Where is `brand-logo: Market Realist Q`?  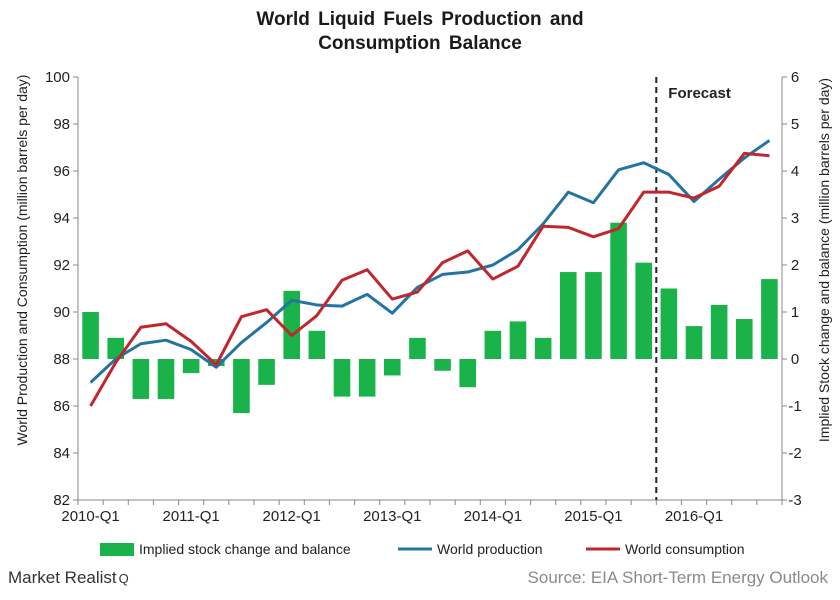 brand-logo: Market Realist Q is located at coordinates (68, 578).